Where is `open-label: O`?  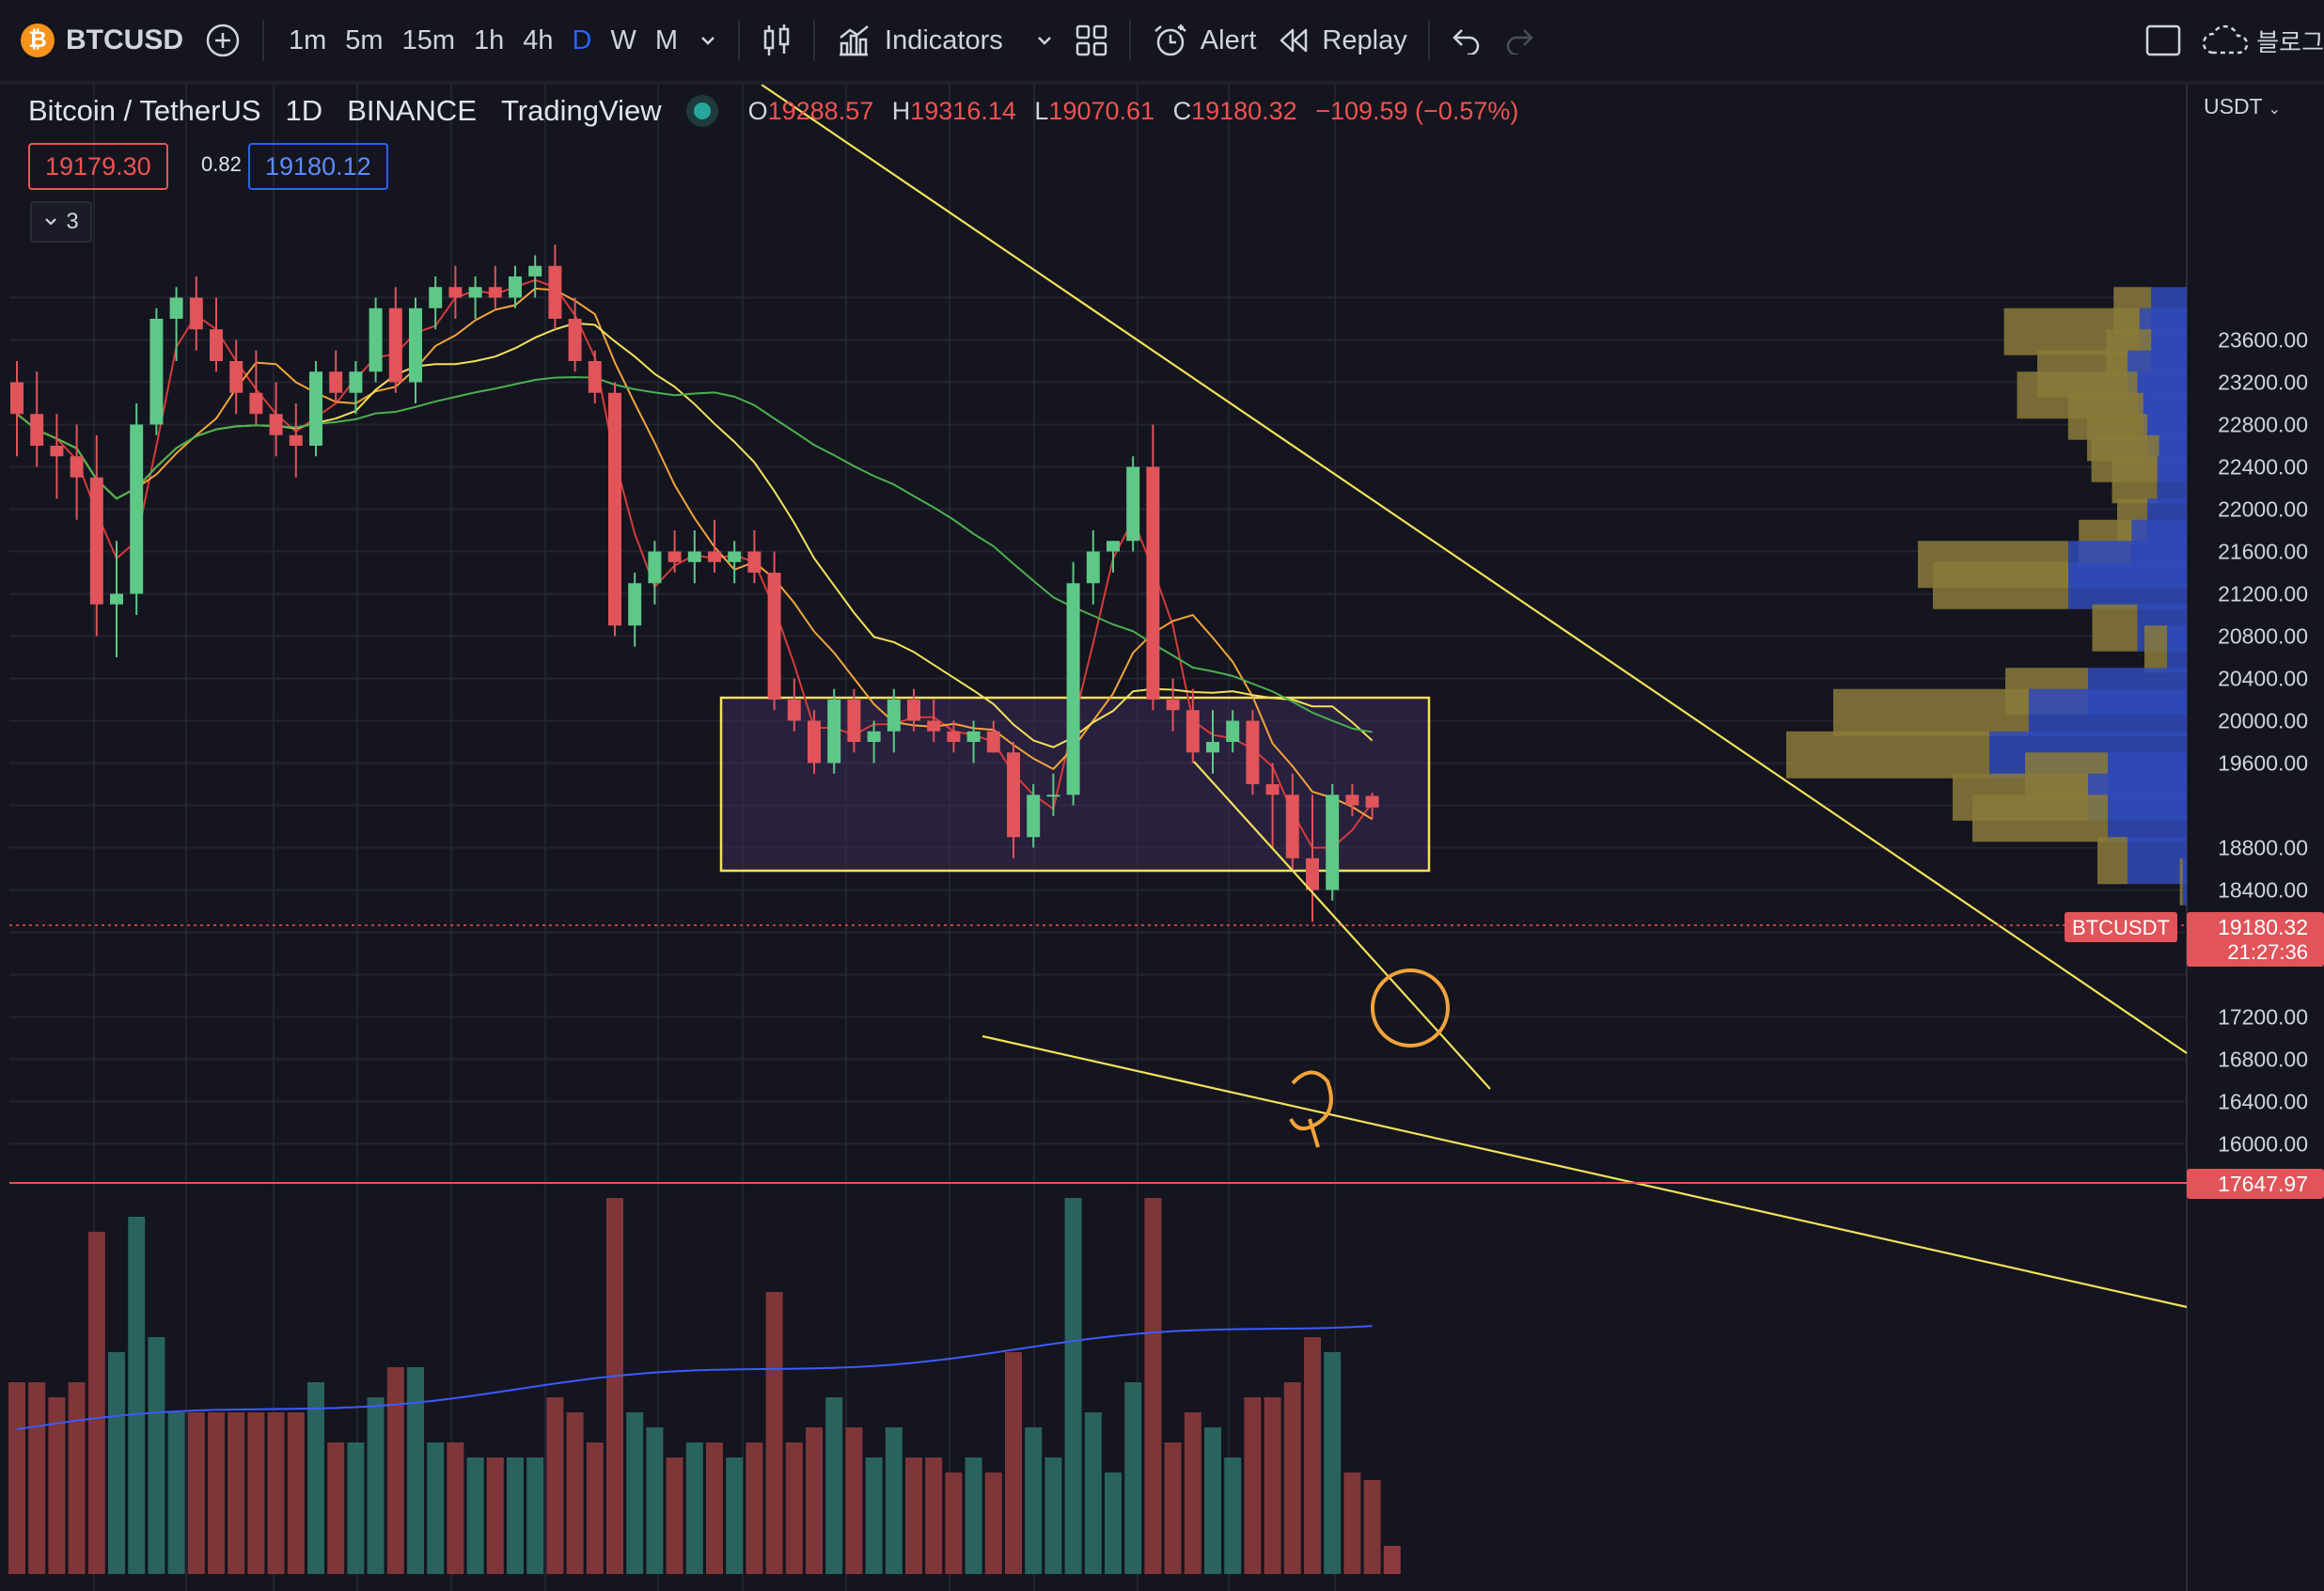
open-label: O is located at coordinates (757, 110).